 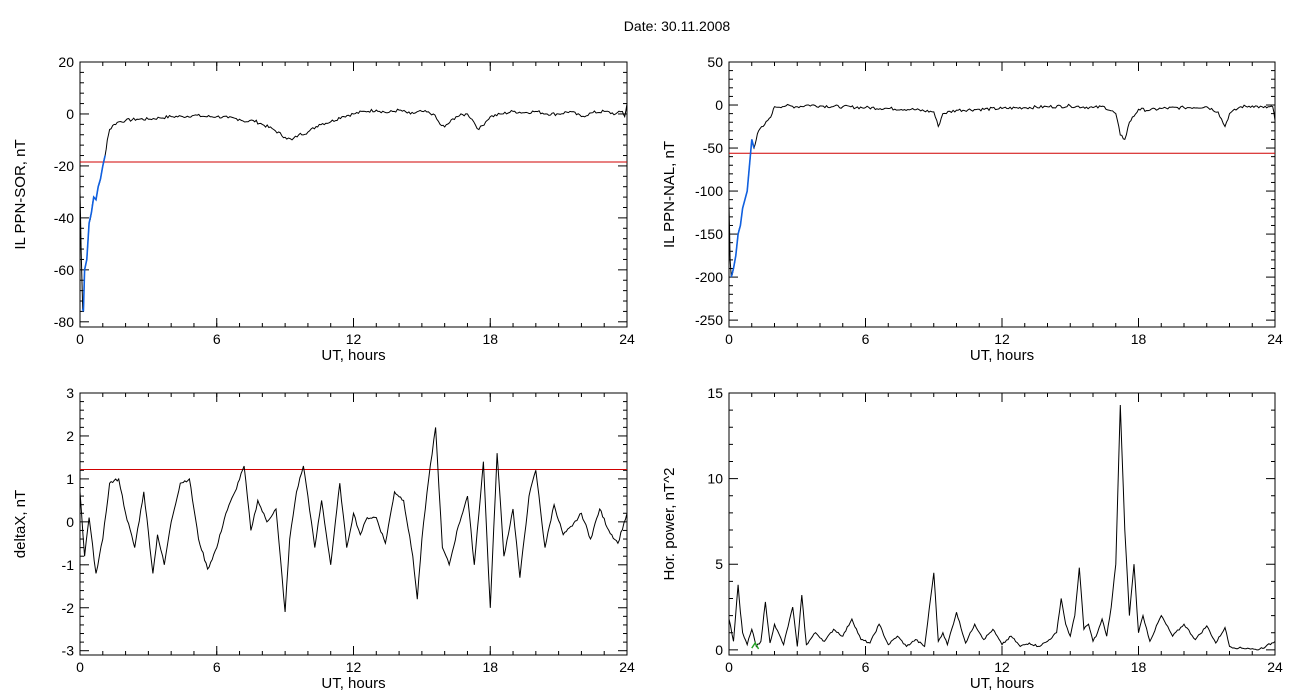 I want to click on y-tick-label: -2, so click(x=68, y=608).